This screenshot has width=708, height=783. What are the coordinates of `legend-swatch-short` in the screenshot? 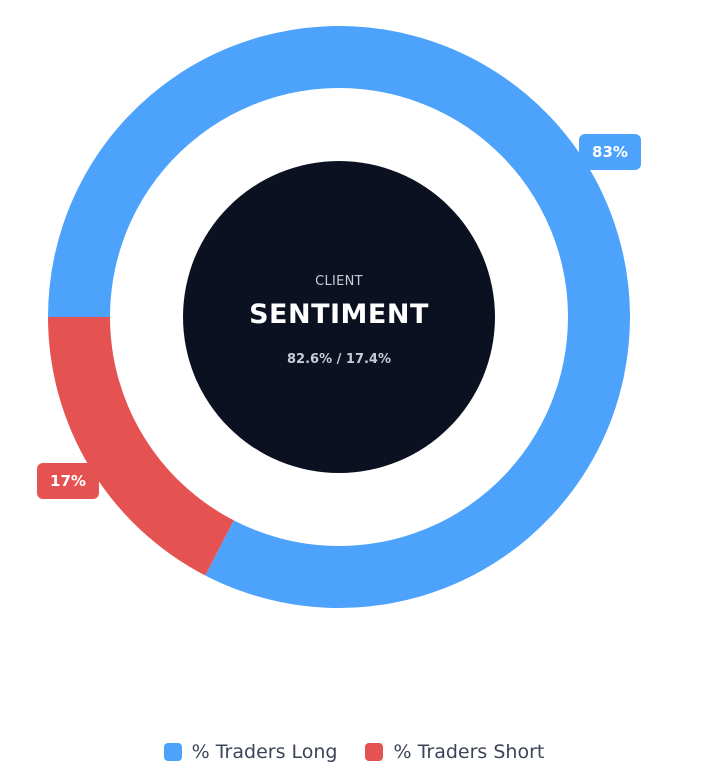 It's located at (374, 752).